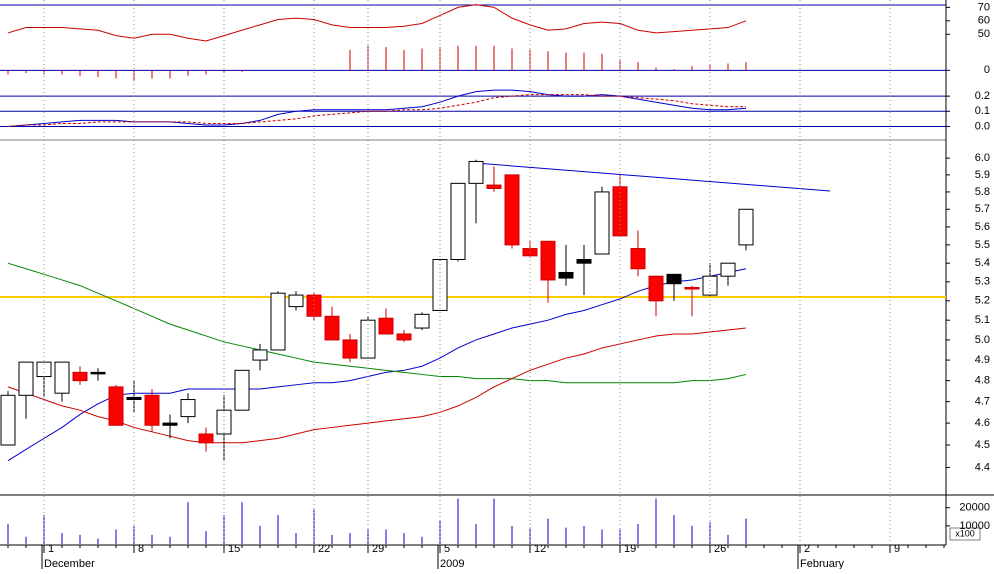  What do you see at coordinates (69, 563) in the screenshot?
I see `month-label: December` at bounding box center [69, 563].